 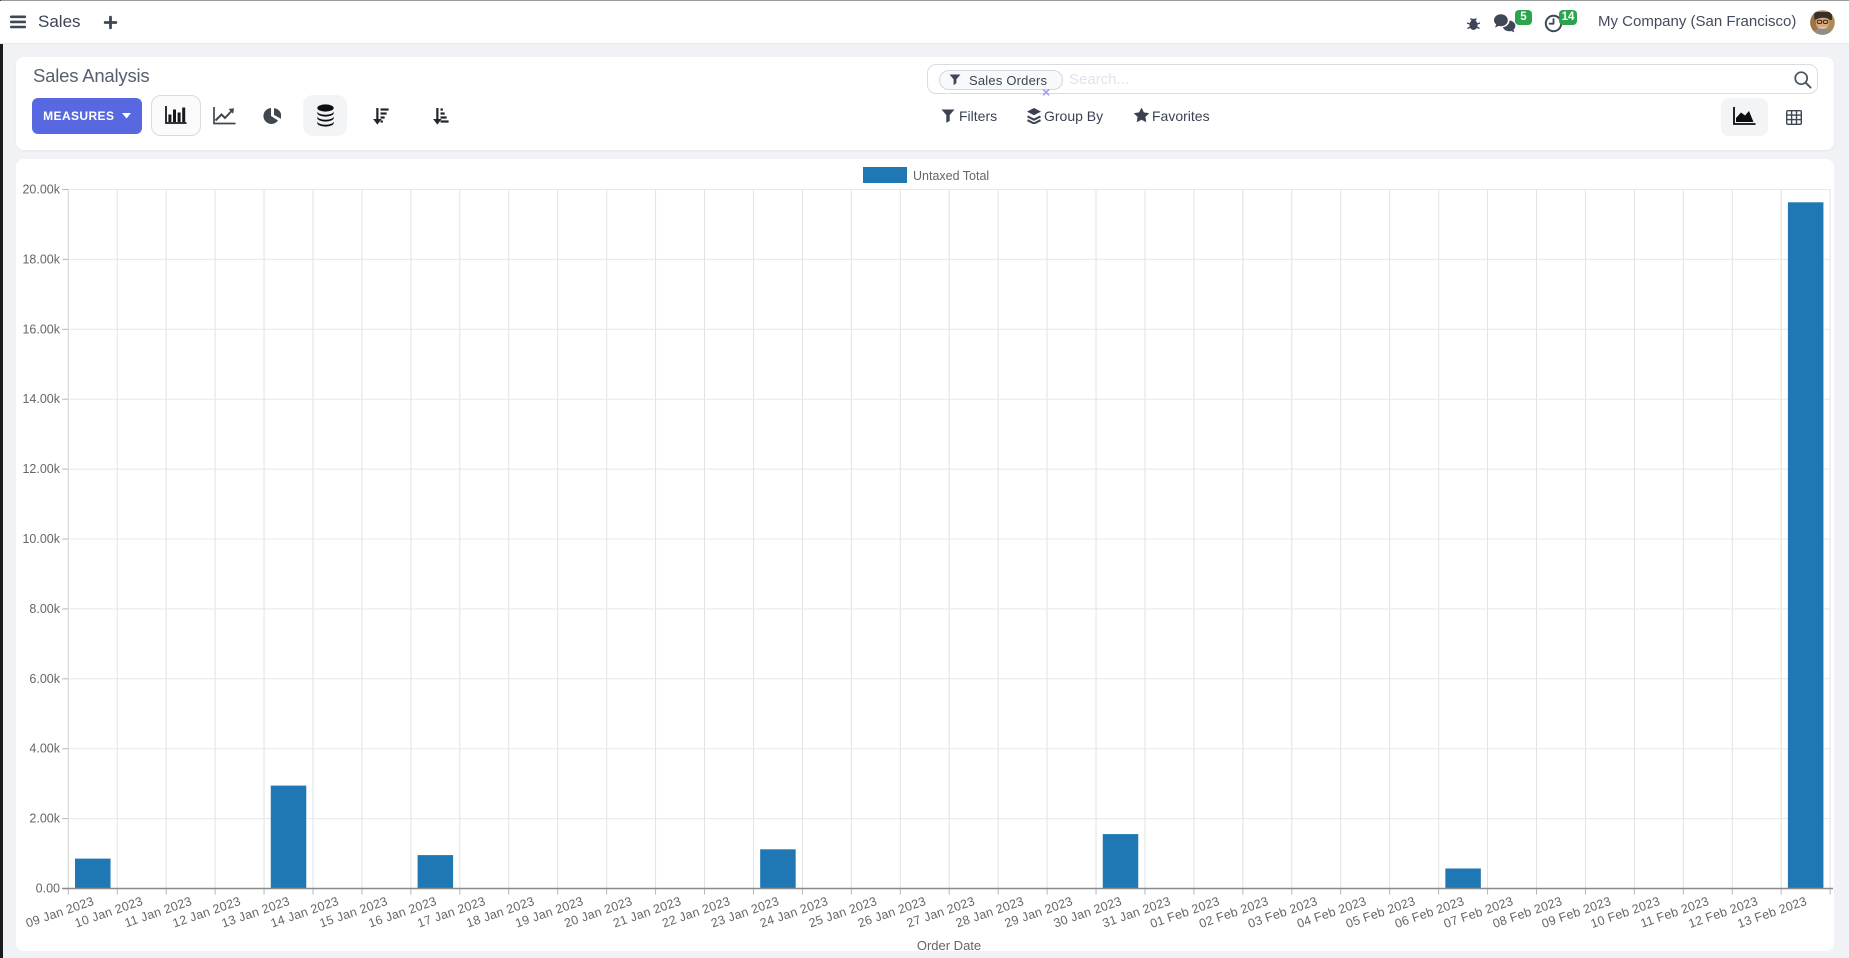 I want to click on svg-text: 4.00k, so click(x=44, y=749).